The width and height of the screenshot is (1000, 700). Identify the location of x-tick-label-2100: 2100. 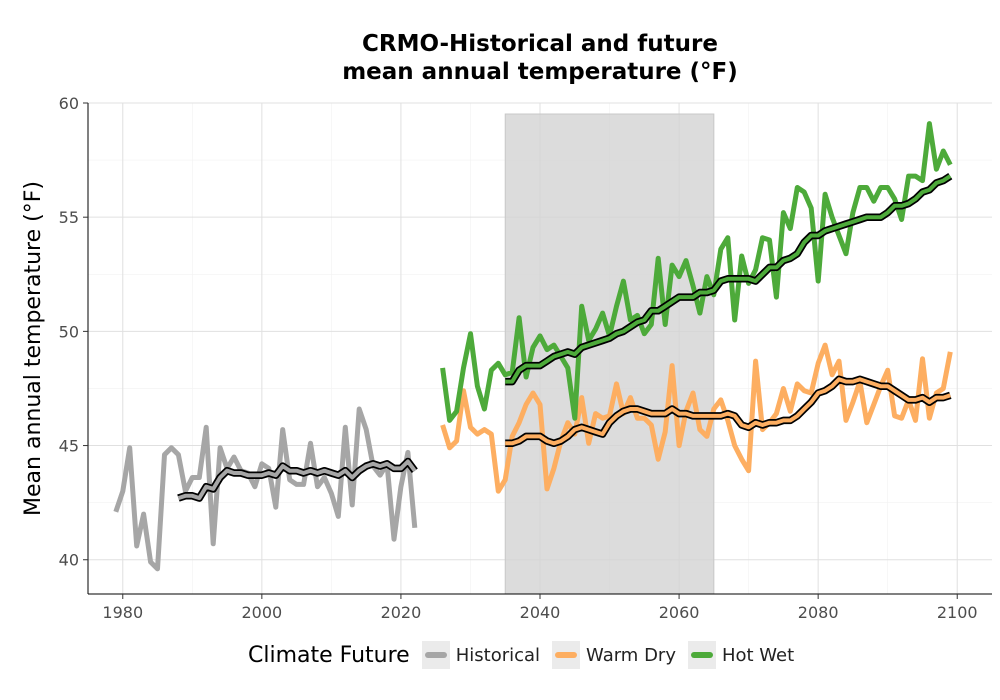
(957, 612).